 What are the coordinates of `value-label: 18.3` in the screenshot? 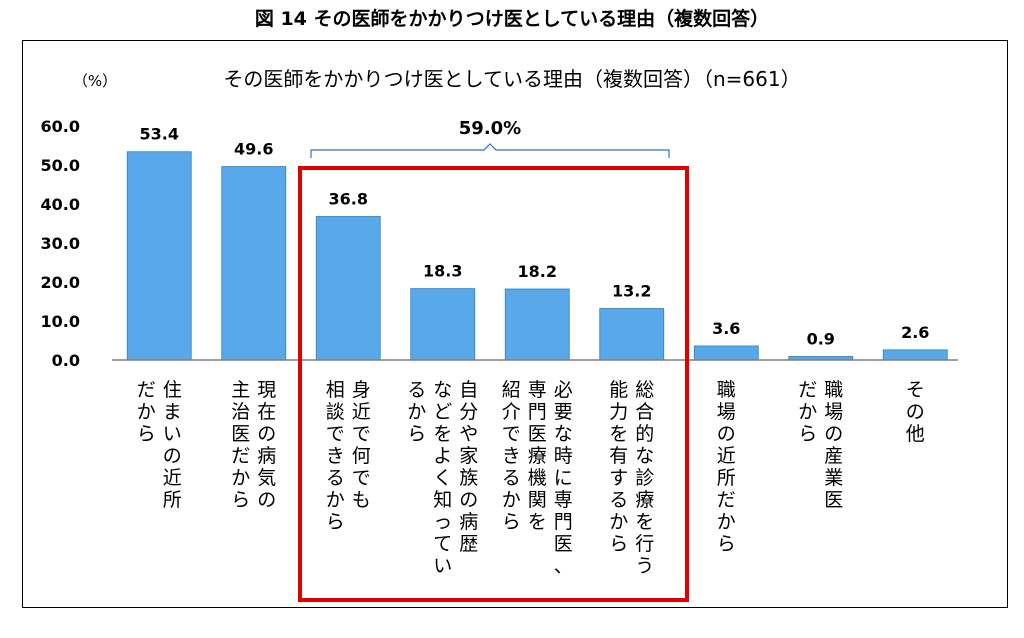 It's located at (442, 271).